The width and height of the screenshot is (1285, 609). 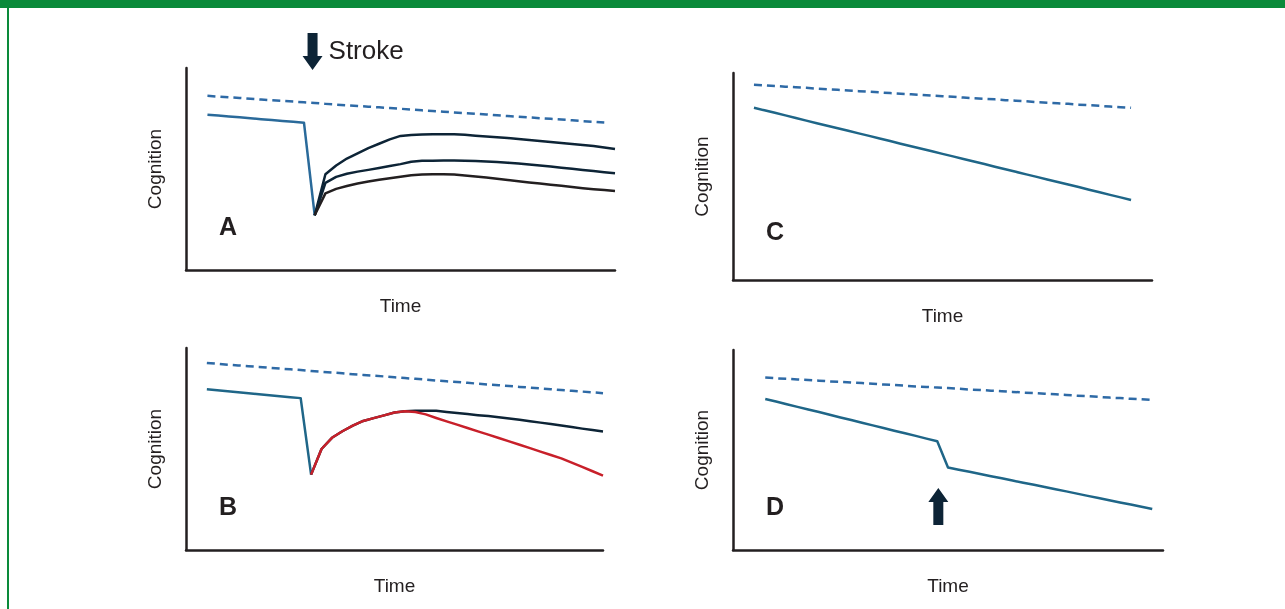 What do you see at coordinates (228, 225) in the screenshot?
I see `annotation: A` at bounding box center [228, 225].